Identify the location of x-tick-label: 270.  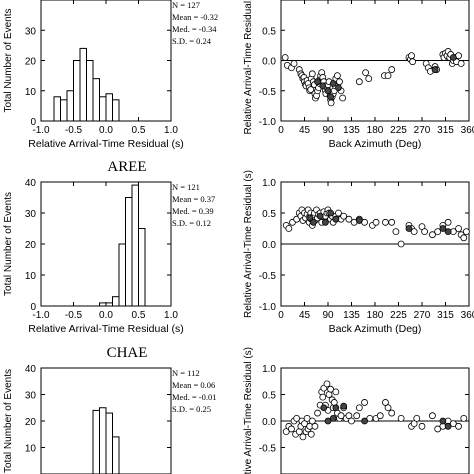
(422, 315).